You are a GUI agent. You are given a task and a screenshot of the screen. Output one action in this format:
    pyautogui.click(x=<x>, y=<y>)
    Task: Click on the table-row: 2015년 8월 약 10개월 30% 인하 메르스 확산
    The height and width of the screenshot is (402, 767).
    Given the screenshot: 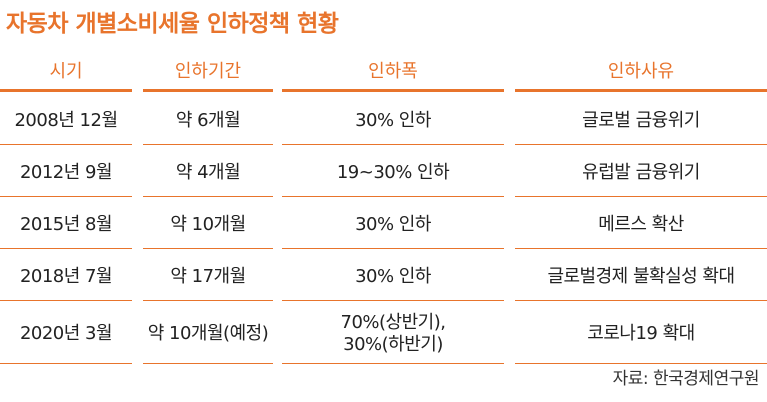 What is the action you would take?
    pyautogui.click(x=383, y=227)
    